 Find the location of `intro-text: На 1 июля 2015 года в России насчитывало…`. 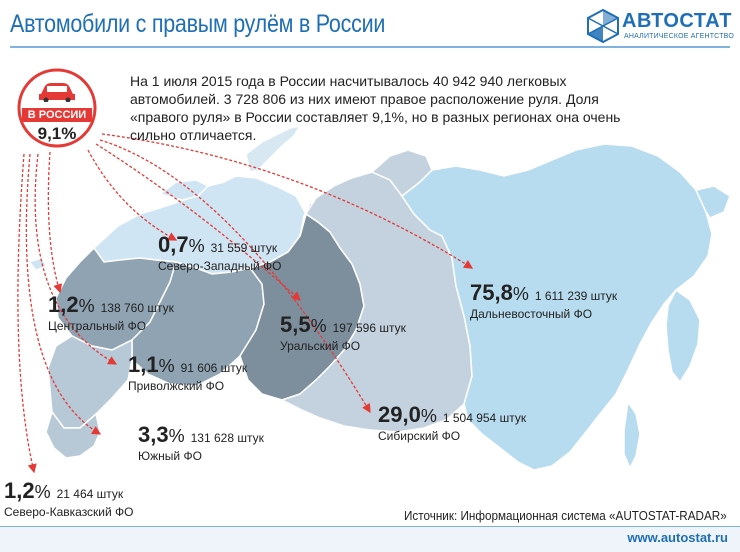

intro-text: На 1 июля 2015 года в России насчитывало… is located at coordinates (375, 108).